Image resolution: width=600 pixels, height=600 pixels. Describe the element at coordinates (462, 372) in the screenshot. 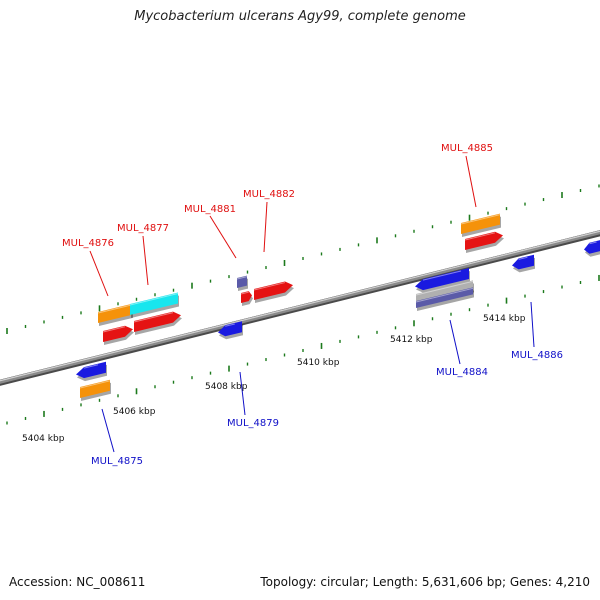

I see `gene-label-mul-4884: MUL_4884` at that location.